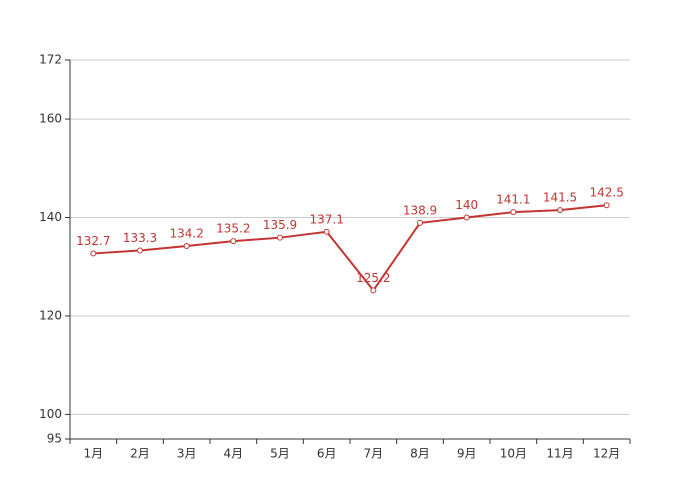 The image size is (700, 500). I want to click on x-tick-label: 11月, so click(559, 454).